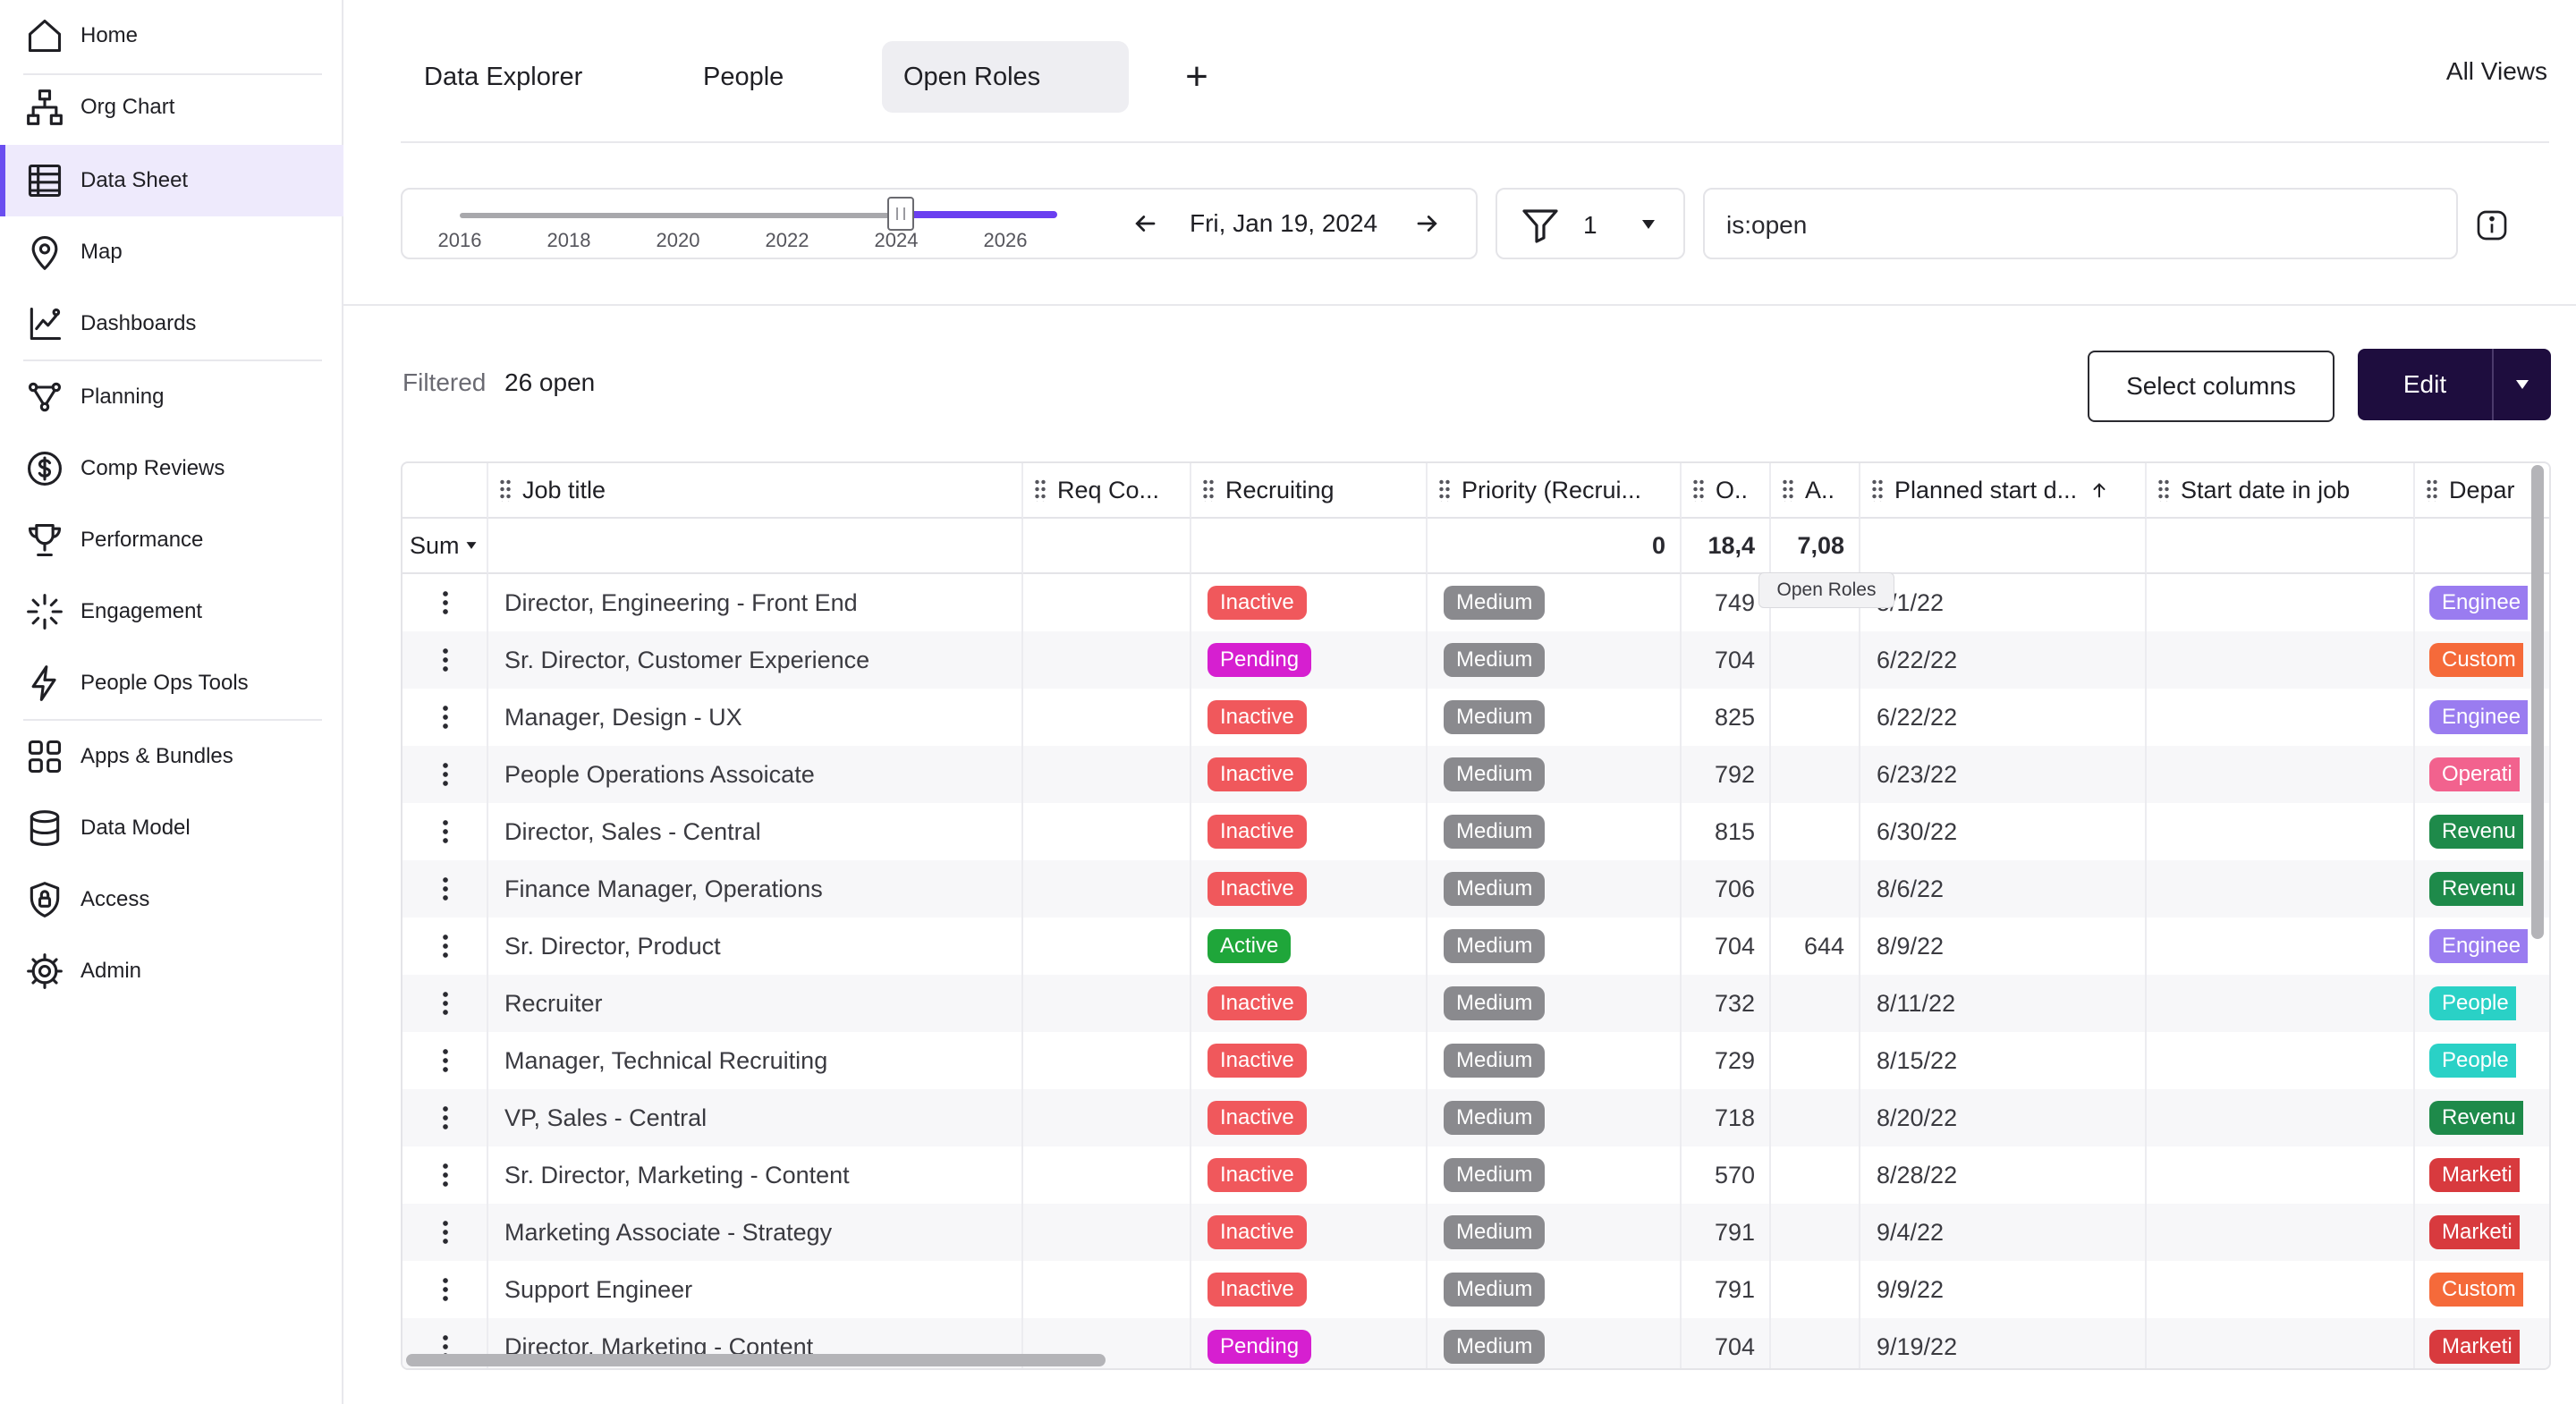 The image size is (2576, 1404). Describe the element at coordinates (171, 756) in the screenshot. I see `sidebar-item-apps-bundles: Apps & Bundles` at that location.